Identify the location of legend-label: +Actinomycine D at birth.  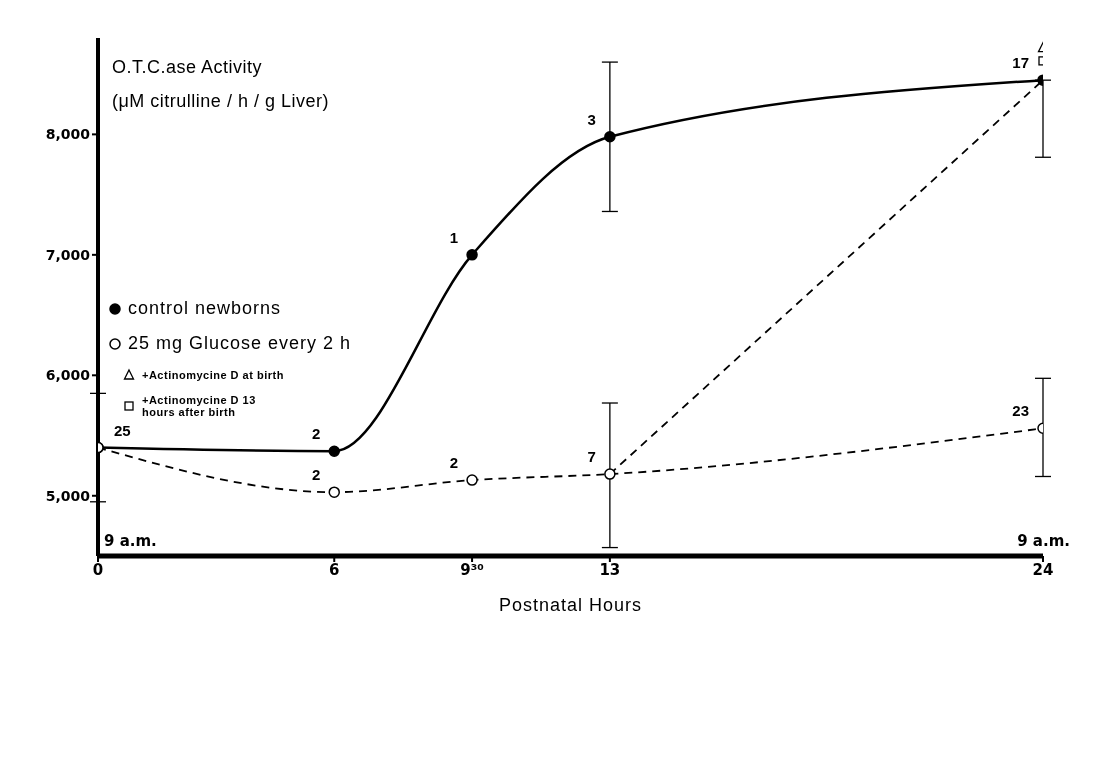
(213, 375).